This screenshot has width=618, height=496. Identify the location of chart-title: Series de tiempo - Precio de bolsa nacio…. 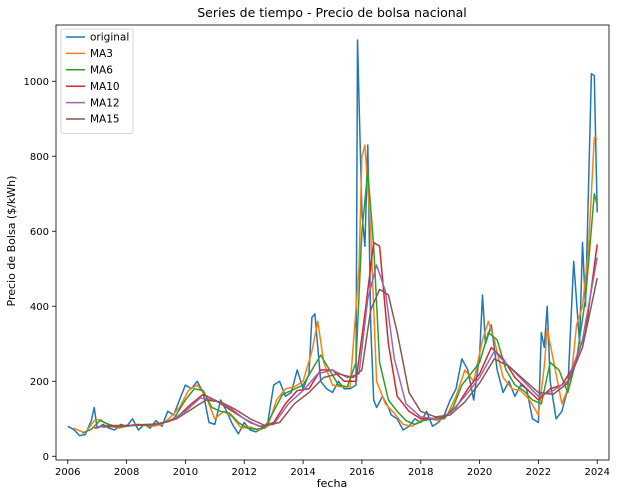
(332, 12).